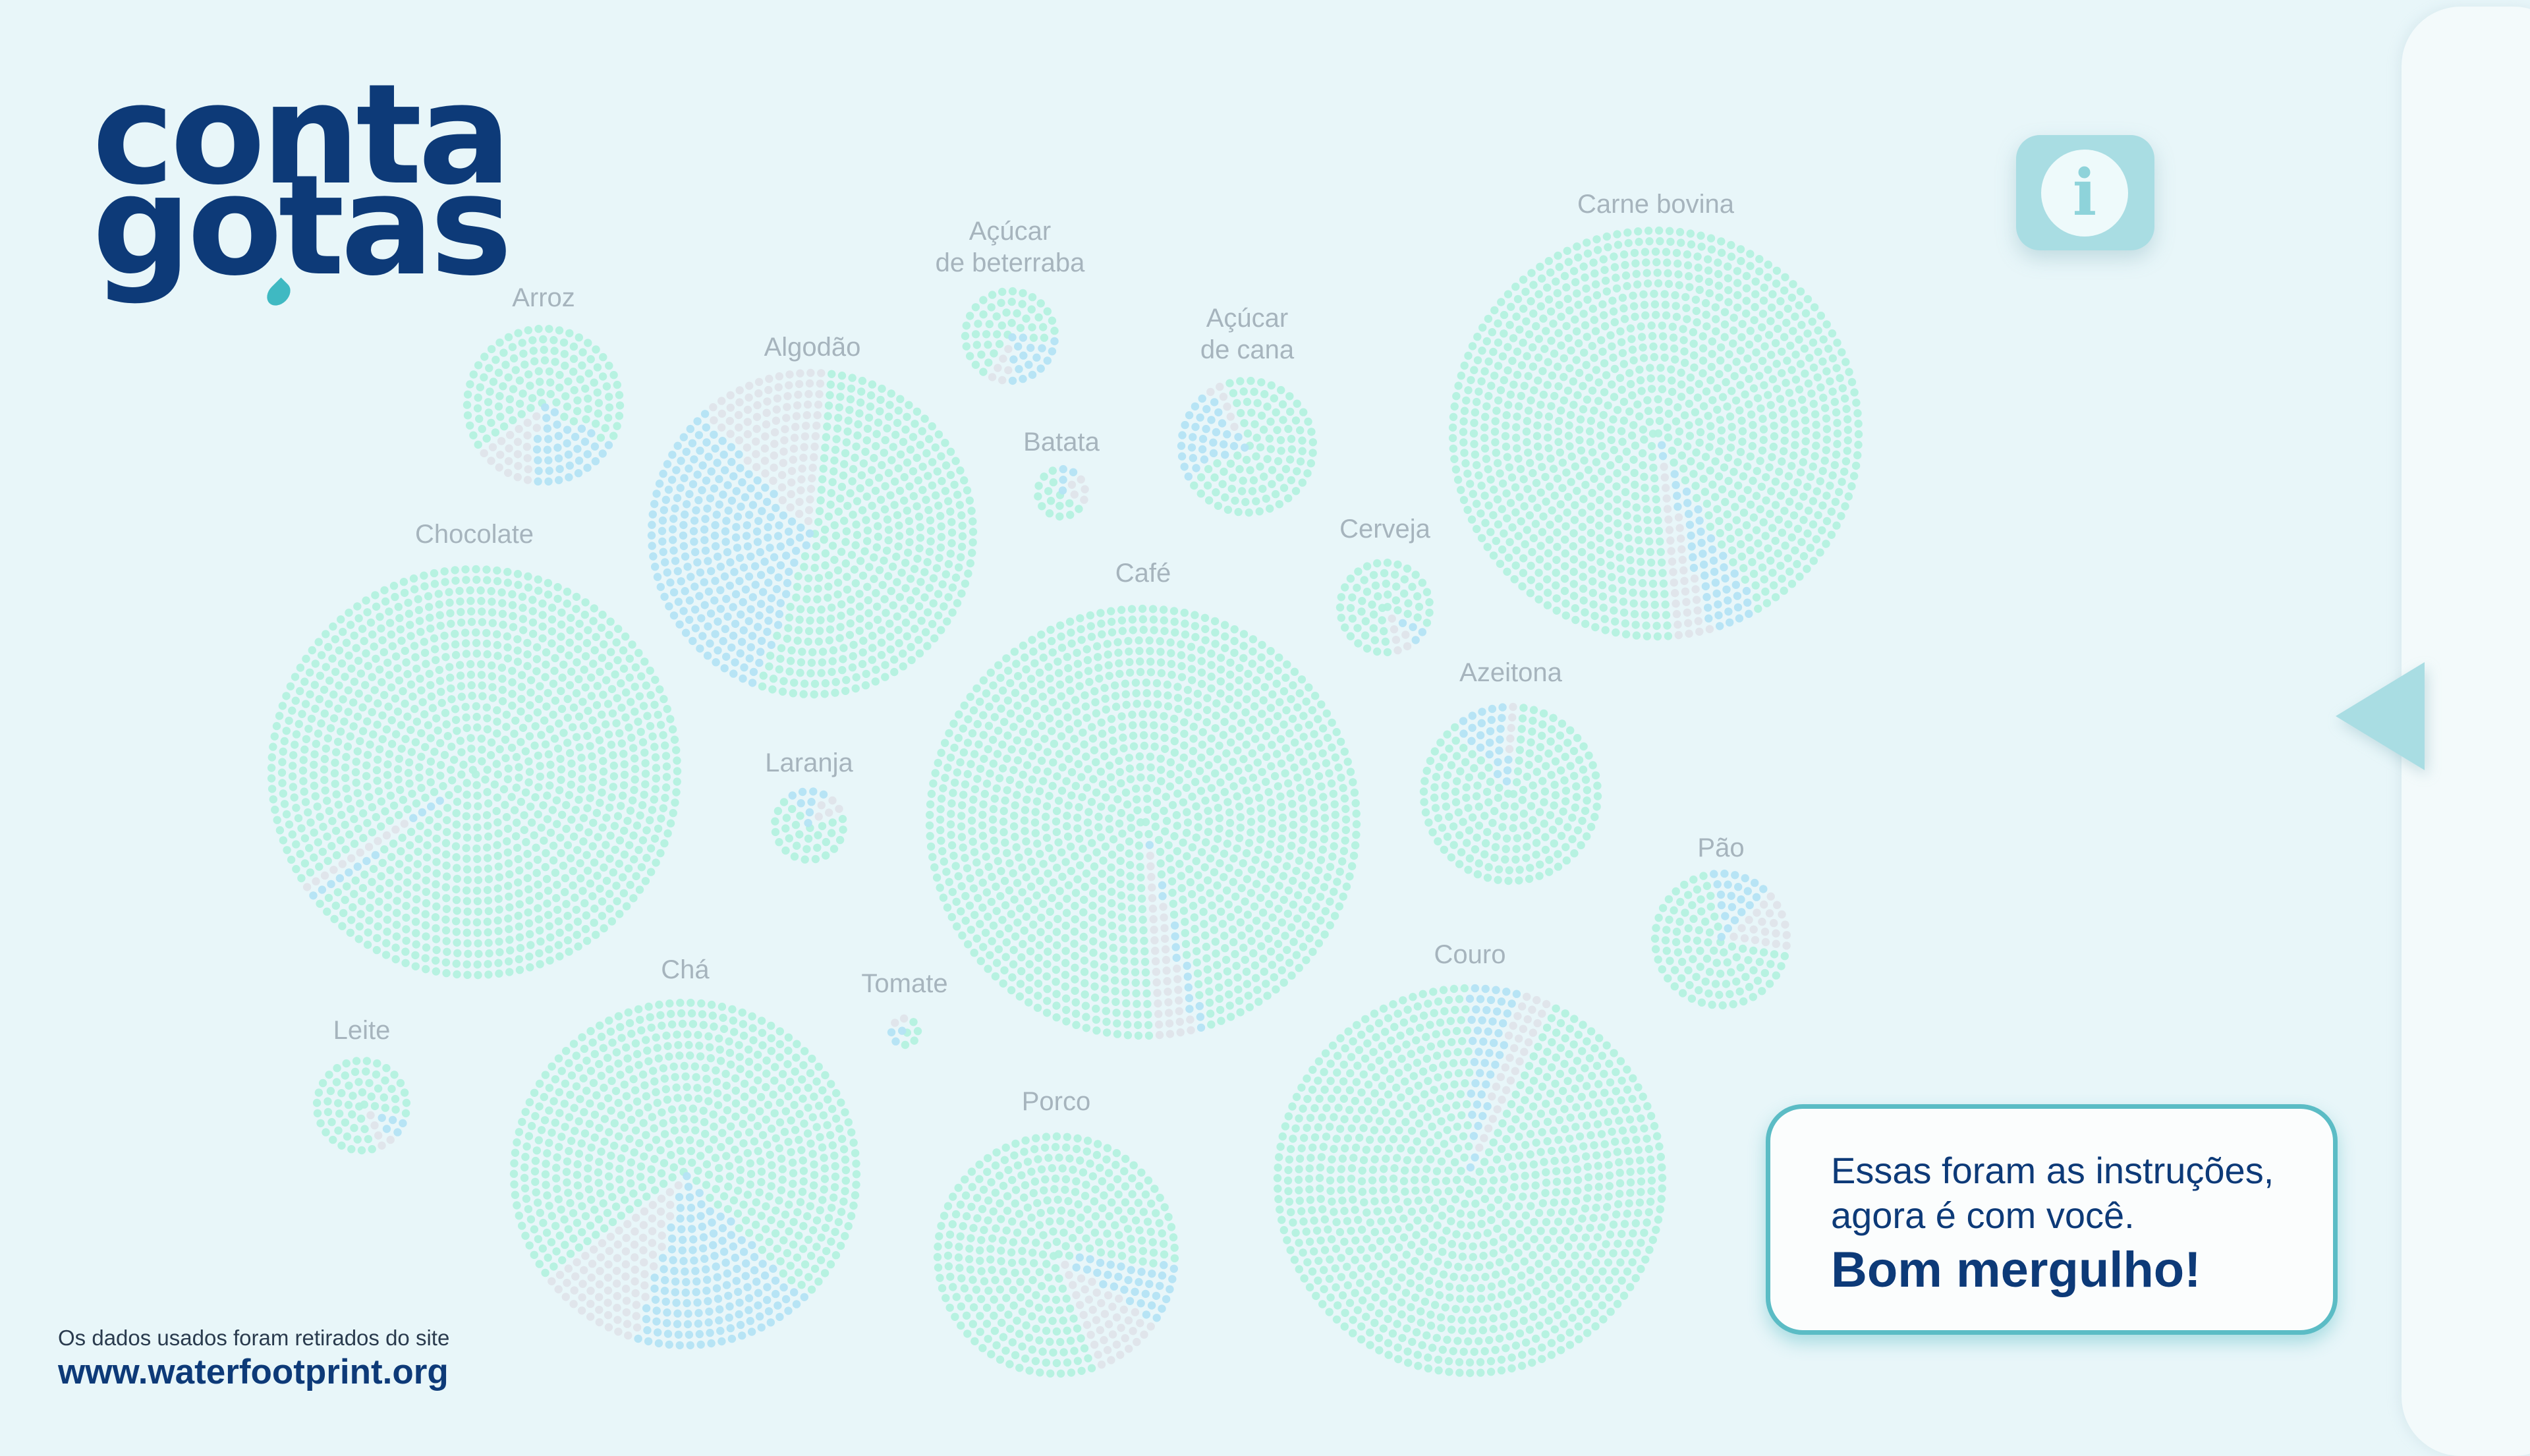  What do you see at coordinates (361, 1085) in the screenshot?
I see `pie-12: Leite` at bounding box center [361, 1085].